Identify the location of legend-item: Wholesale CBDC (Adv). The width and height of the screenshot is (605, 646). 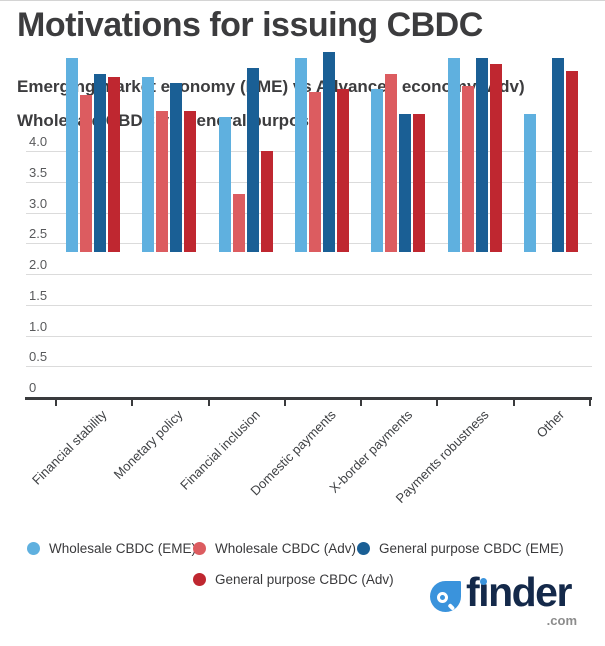
(275, 548).